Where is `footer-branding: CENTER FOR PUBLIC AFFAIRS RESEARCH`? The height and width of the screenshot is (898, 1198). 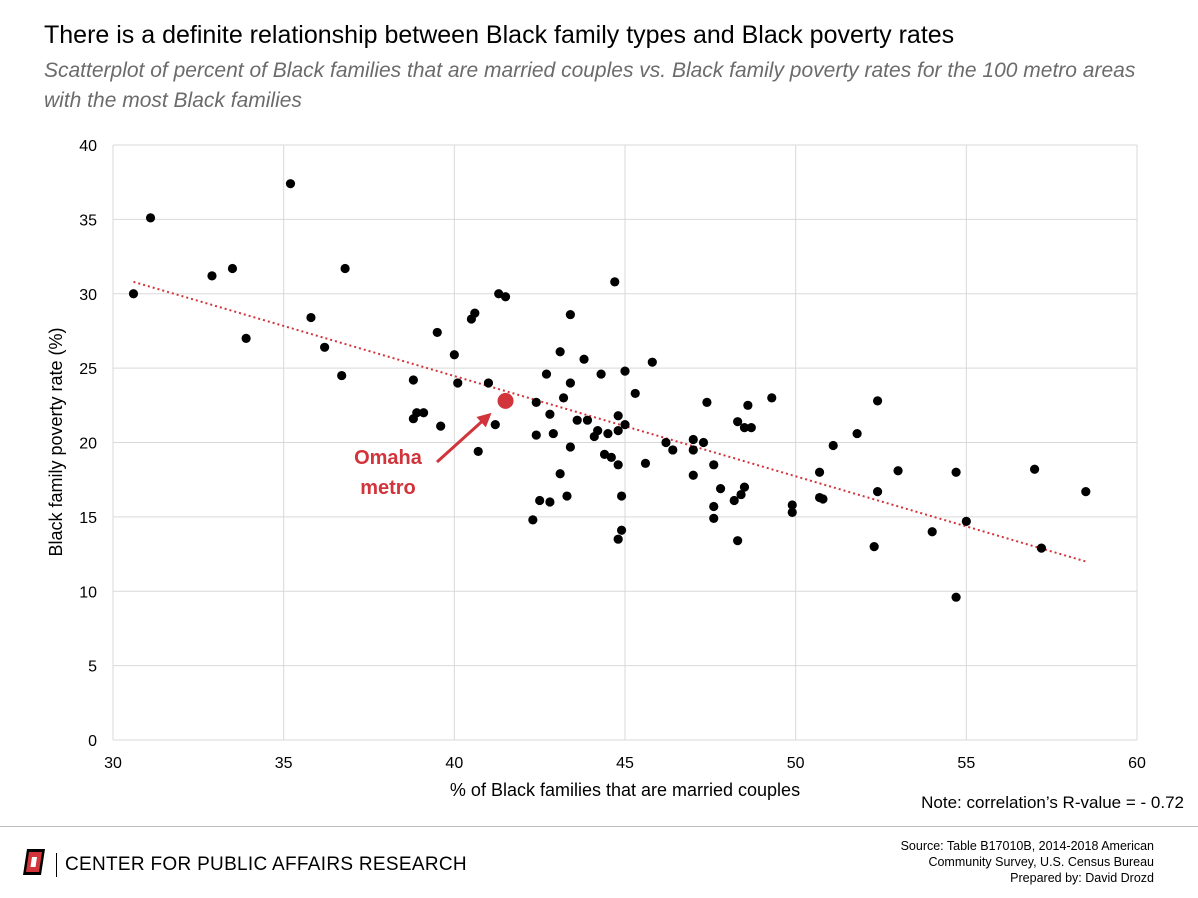
footer-branding: CENTER FOR PUBLIC AFFAIRS RESEARCH is located at coordinates (242, 864).